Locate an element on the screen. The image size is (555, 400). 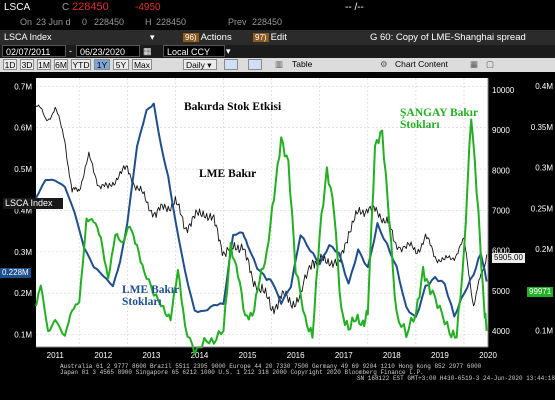
left-axis-tick: 0.1M is located at coordinates (23, 335).